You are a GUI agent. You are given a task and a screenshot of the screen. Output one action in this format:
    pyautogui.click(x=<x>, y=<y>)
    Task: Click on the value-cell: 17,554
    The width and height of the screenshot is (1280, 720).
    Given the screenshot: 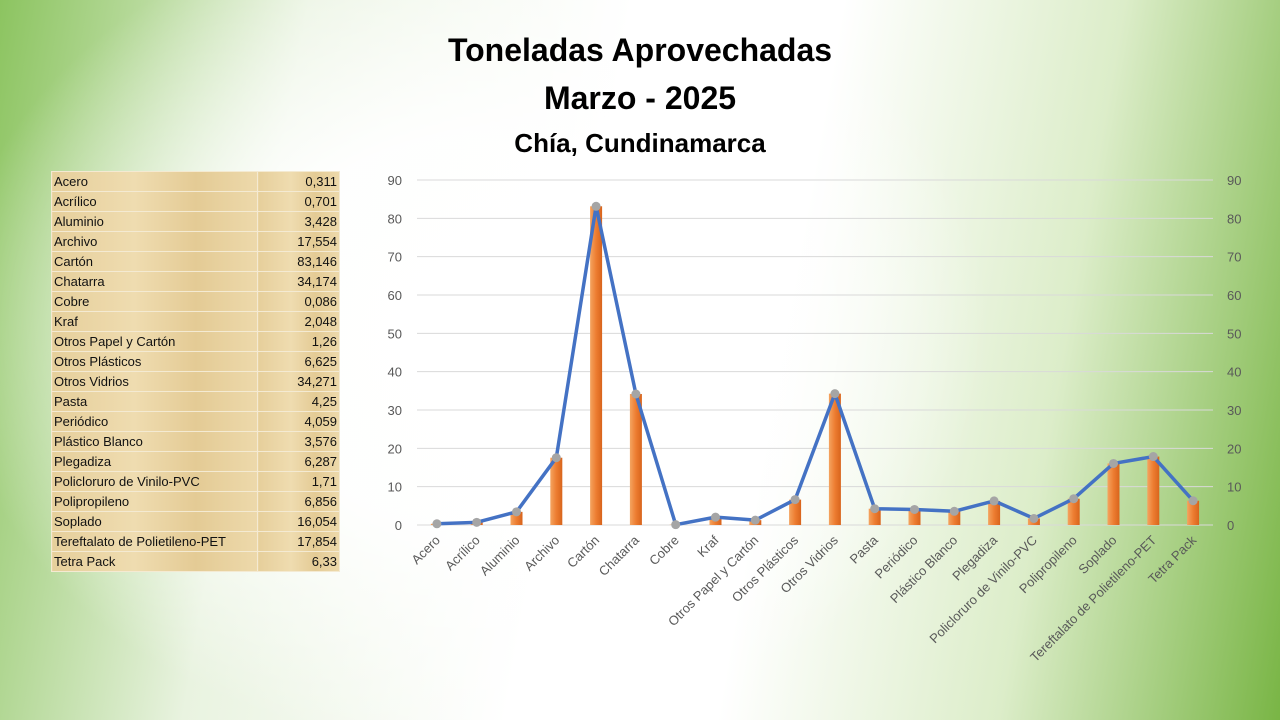 What is the action you would take?
    pyautogui.click(x=298, y=241)
    